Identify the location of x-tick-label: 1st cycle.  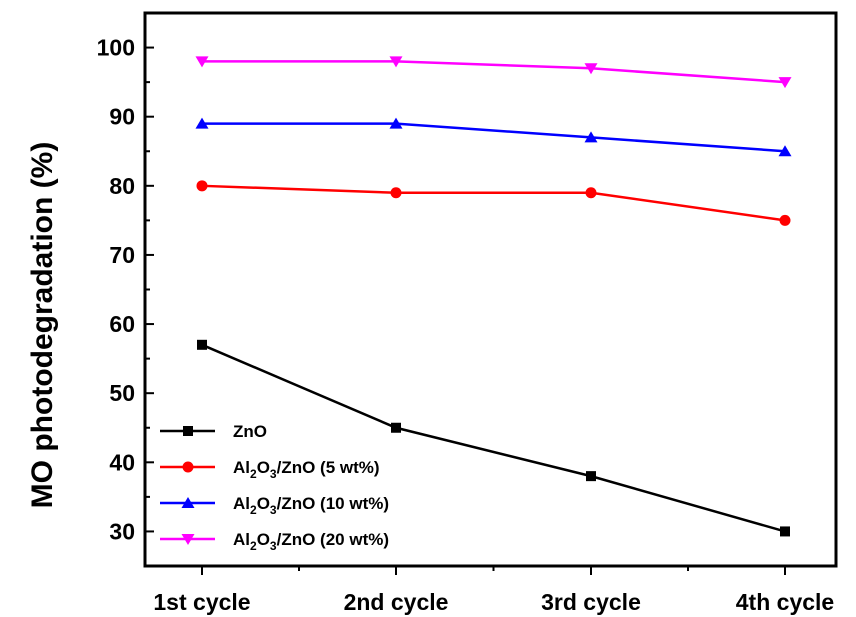
(201, 602).